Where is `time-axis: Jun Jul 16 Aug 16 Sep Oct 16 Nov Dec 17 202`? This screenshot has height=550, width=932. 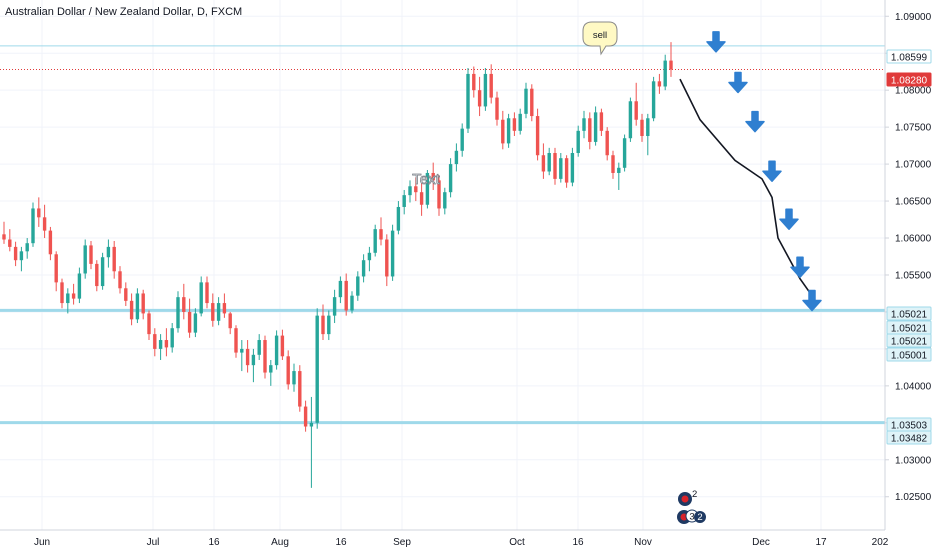
time-axis: Jun Jul 16 Aug 16 Sep Oct 16 Nov Dec 17 202 is located at coordinates (461, 542).